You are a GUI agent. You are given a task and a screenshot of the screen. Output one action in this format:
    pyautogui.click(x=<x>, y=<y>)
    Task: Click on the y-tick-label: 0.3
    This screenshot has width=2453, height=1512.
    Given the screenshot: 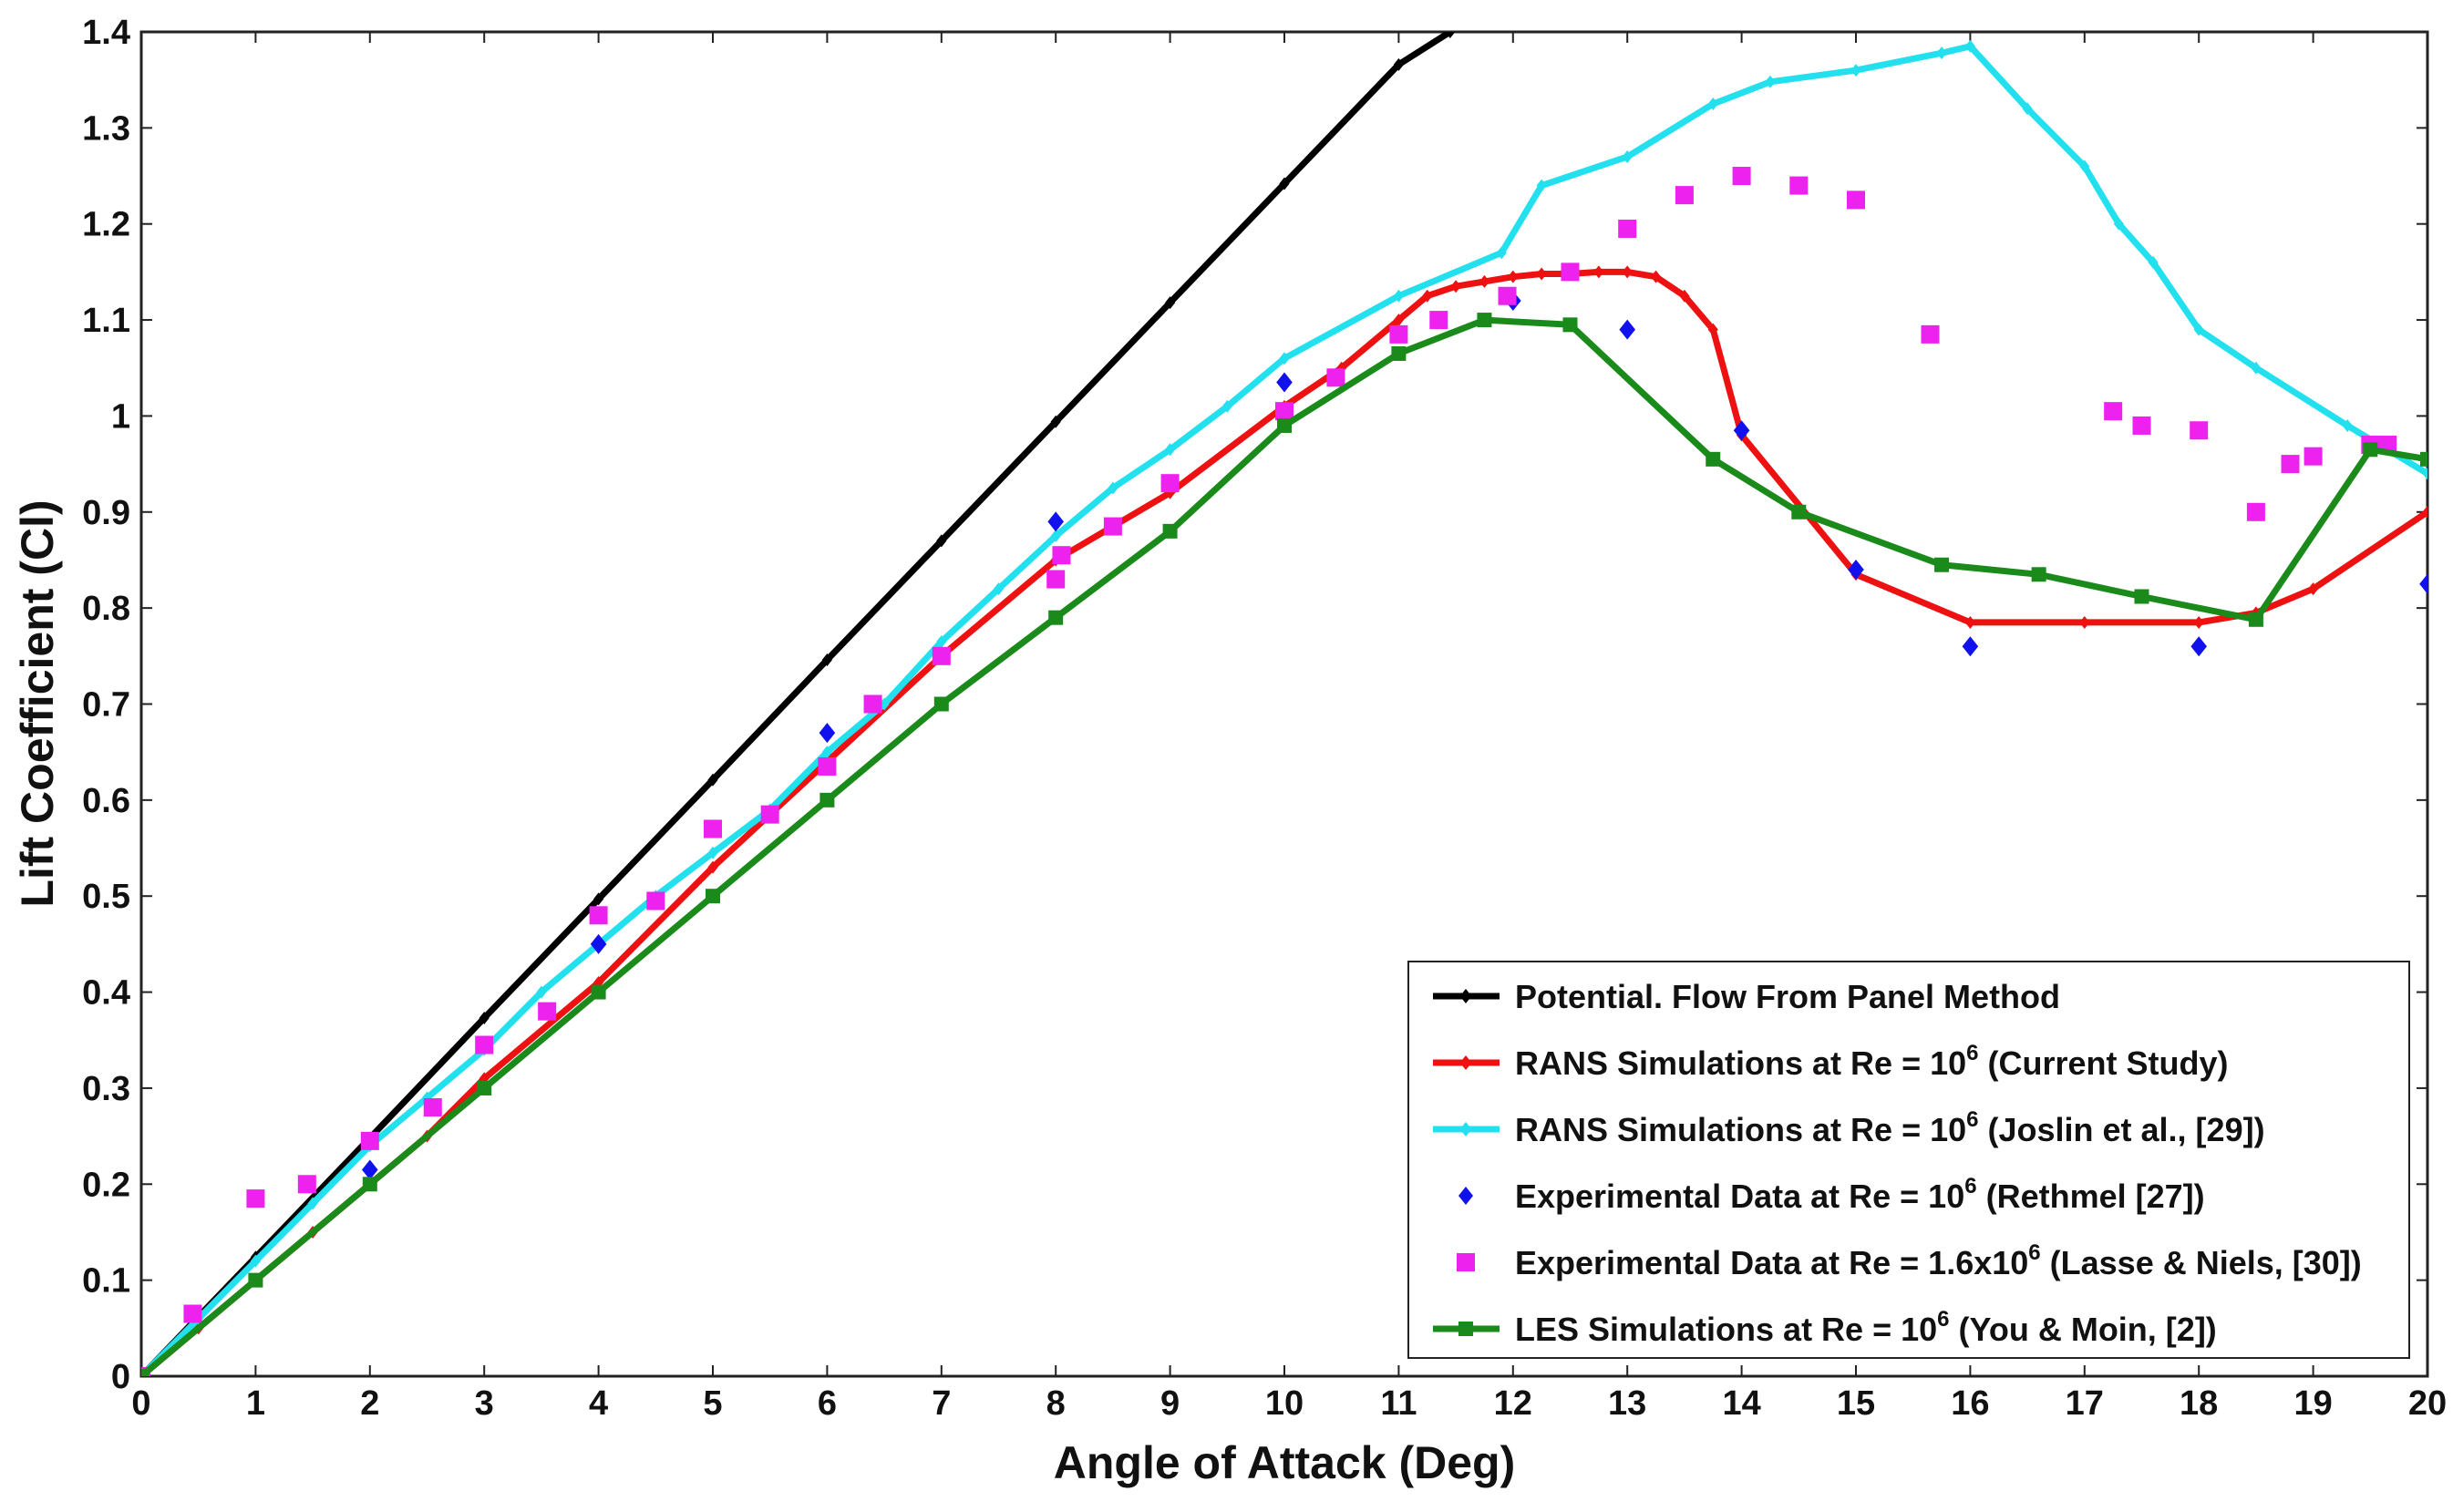 What is the action you would take?
    pyautogui.click(x=106, y=1089)
    